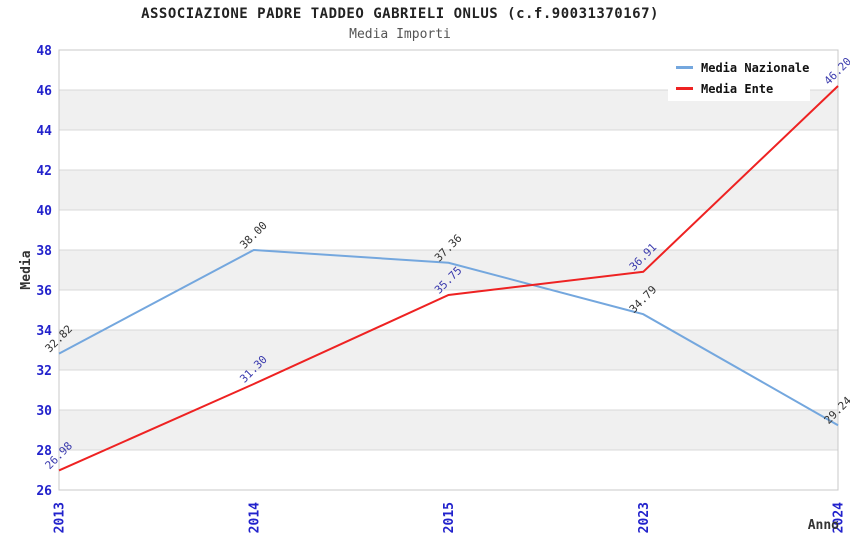  Describe the element at coordinates (44, 331) in the screenshot. I see `y-tick-label: 34` at that location.